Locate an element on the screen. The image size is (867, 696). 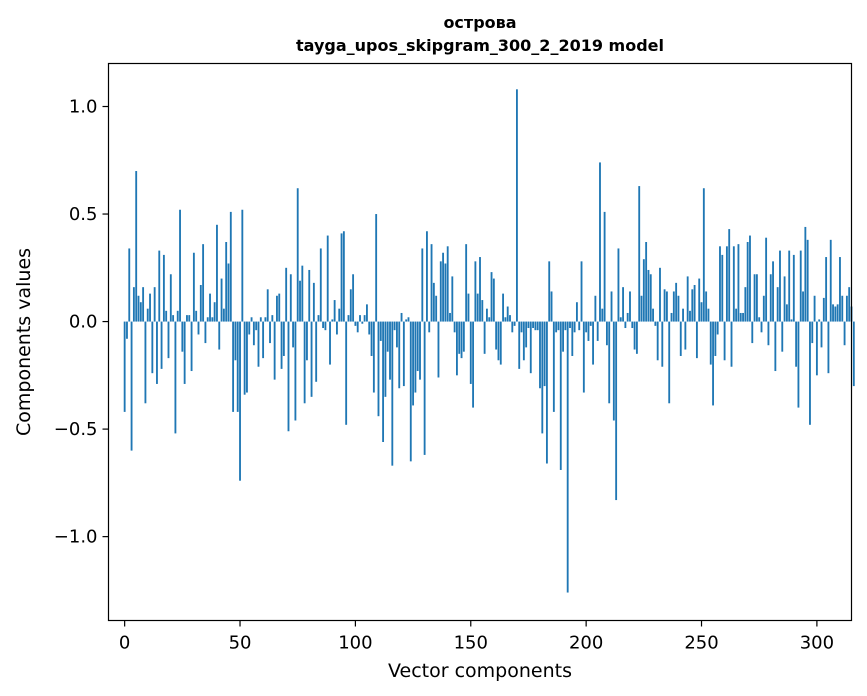
x-tick-label: 150 is located at coordinates (471, 643).